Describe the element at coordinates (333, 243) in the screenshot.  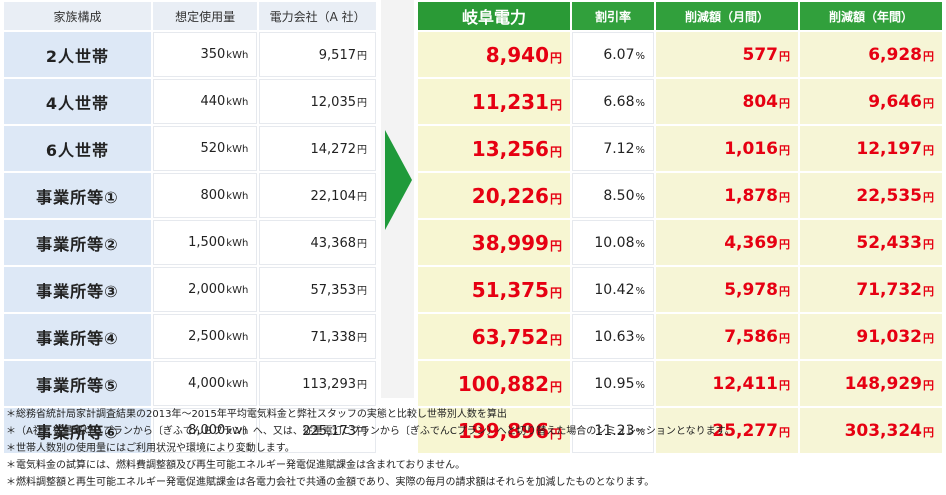
I see `company-a-cost-value: 43,368` at that location.